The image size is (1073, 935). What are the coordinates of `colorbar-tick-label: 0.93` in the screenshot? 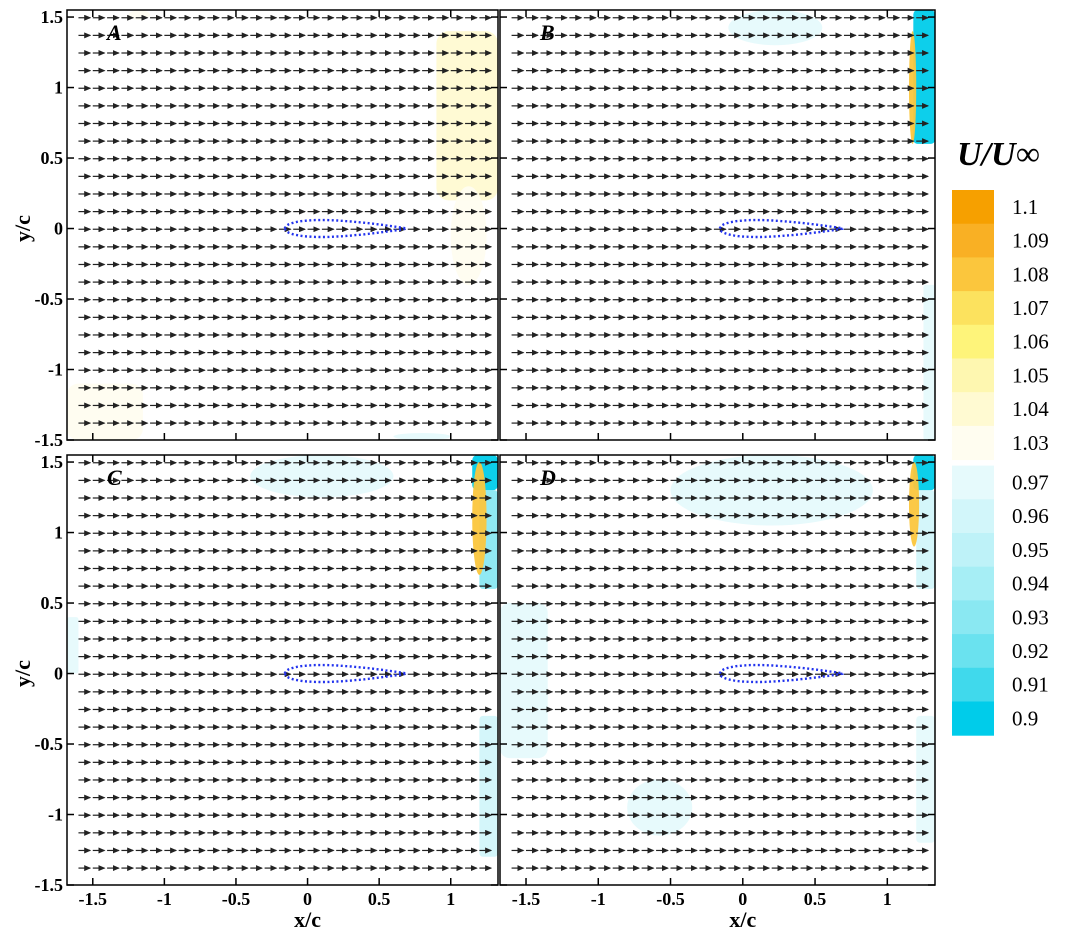 It's located at (1030, 617).